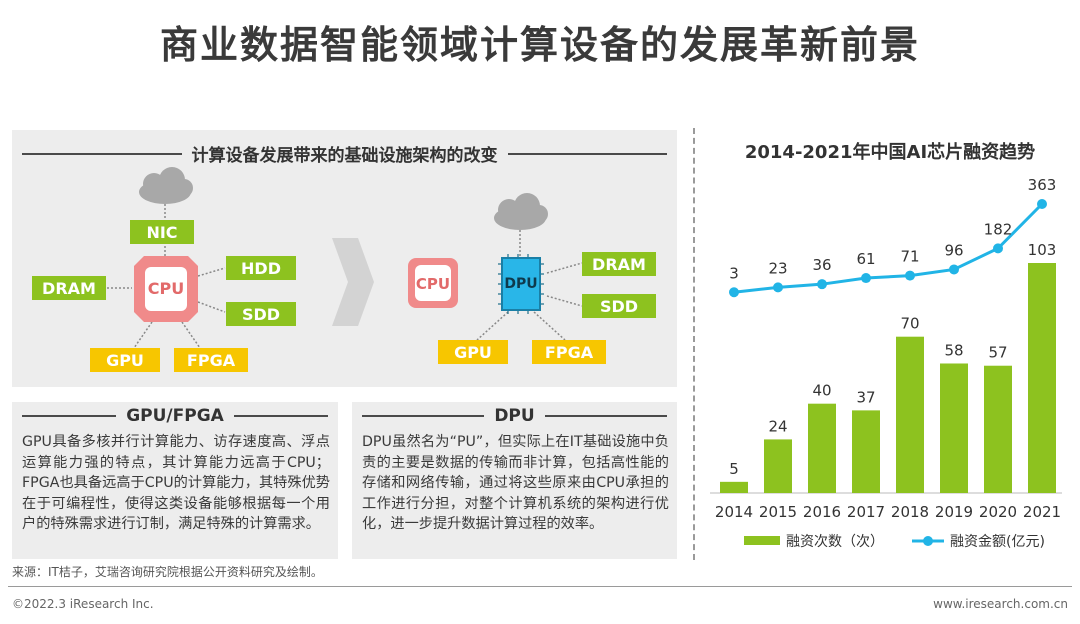  What do you see at coordinates (998, 429) in the screenshot?
I see `bar-2020` at bounding box center [998, 429].